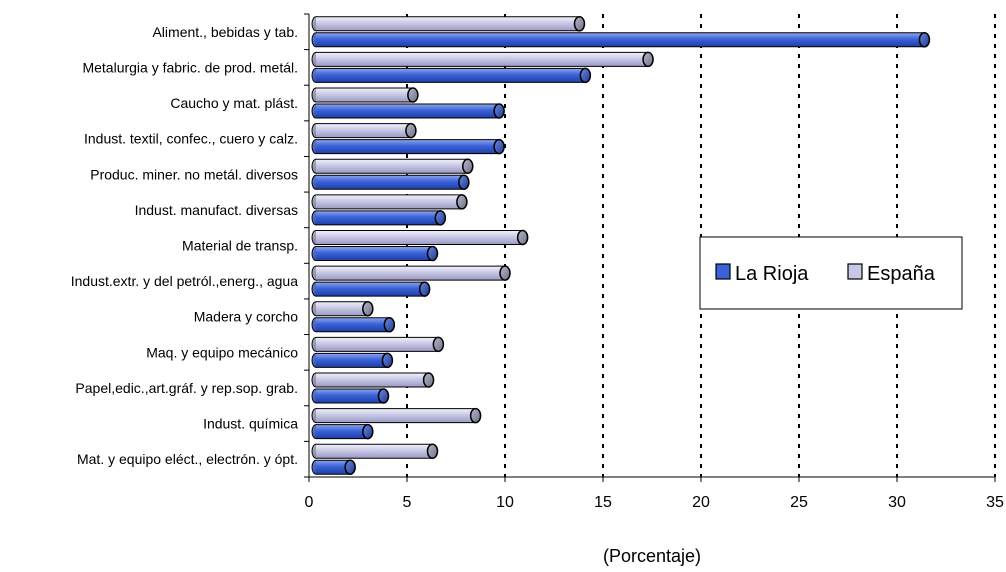 Image resolution: width=1006 pixels, height=572 pixels. What do you see at coordinates (225, 32) in the screenshot?
I see `category-label: Aliment., bebidas y tab.` at bounding box center [225, 32].